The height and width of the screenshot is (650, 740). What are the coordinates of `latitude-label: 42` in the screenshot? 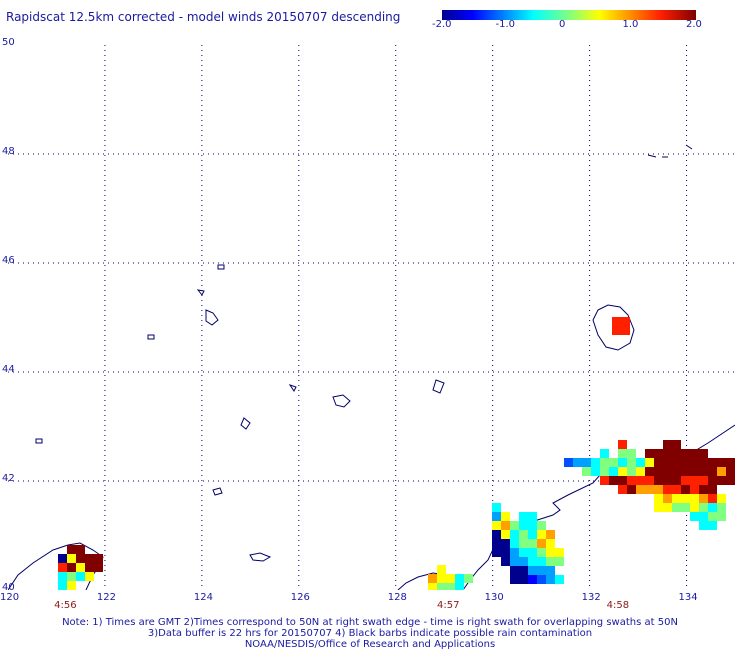 It's located at (8, 478).